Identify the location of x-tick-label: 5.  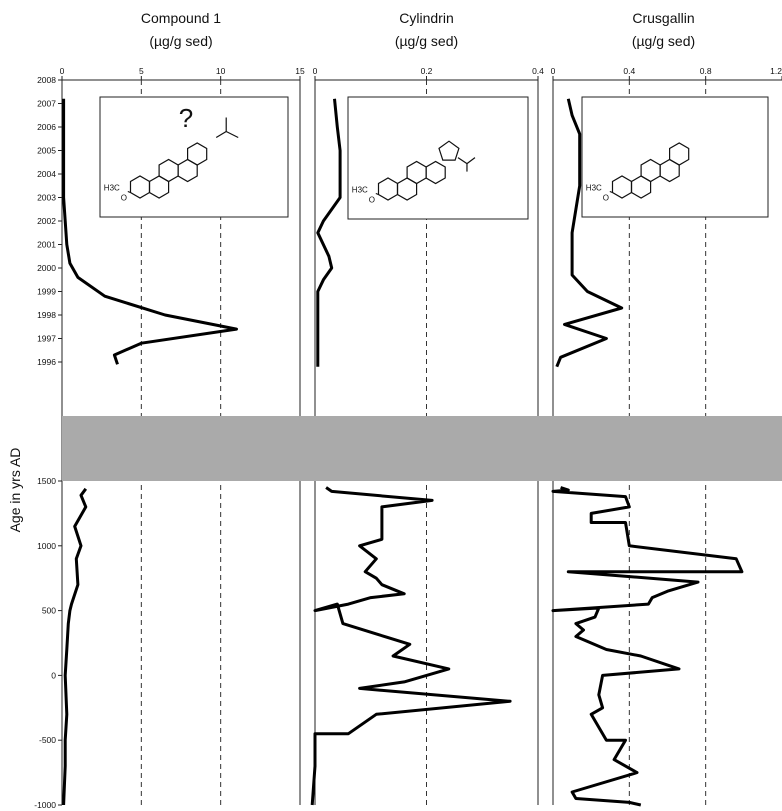
(141, 71).